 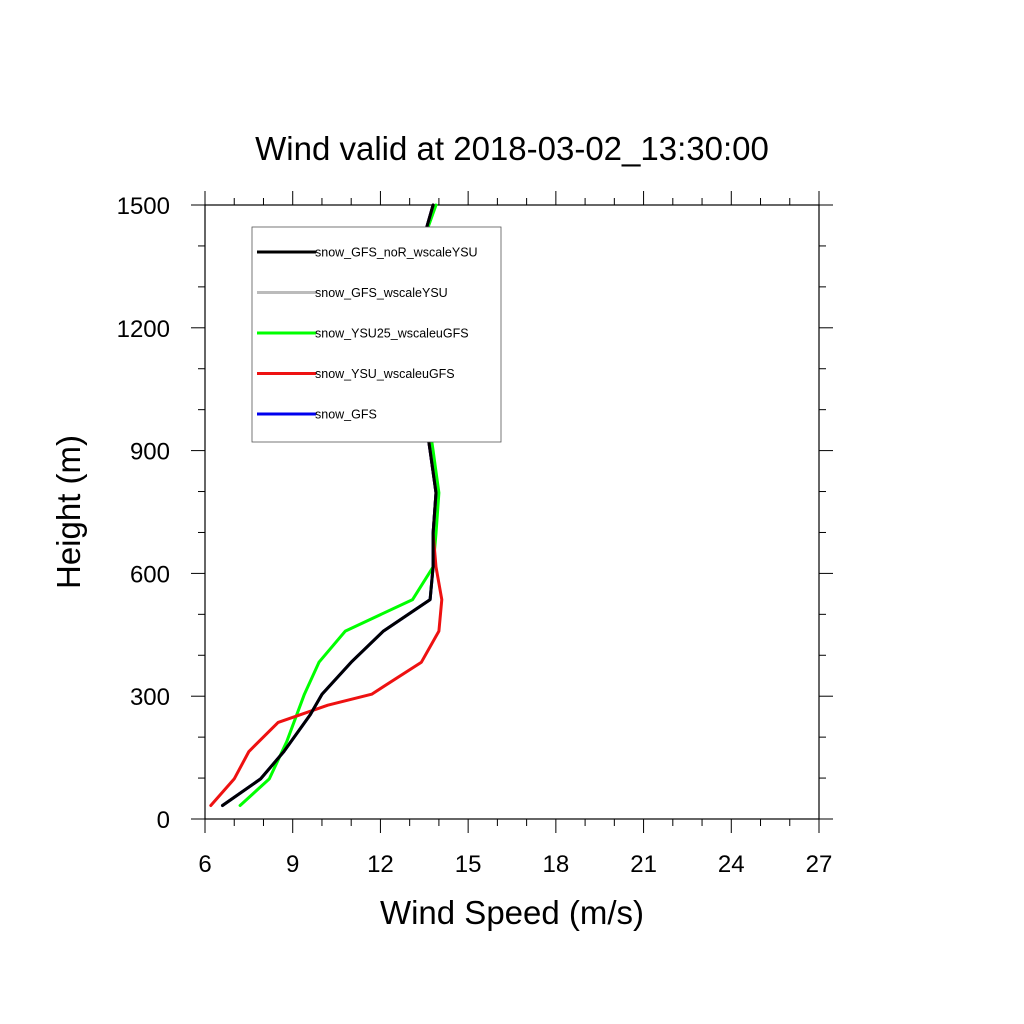 What do you see at coordinates (143, 206) in the screenshot?
I see `y-tick-label: 1500` at bounding box center [143, 206].